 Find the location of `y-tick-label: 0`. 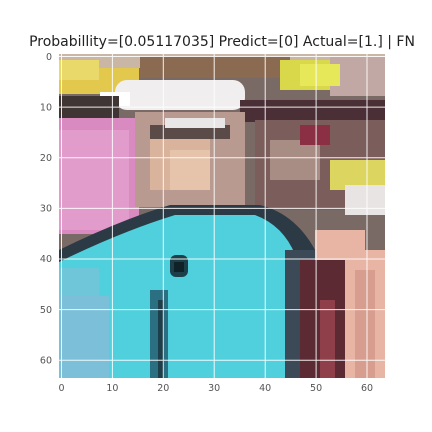

y-tick-label: 0 is located at coordinates (49, 57).